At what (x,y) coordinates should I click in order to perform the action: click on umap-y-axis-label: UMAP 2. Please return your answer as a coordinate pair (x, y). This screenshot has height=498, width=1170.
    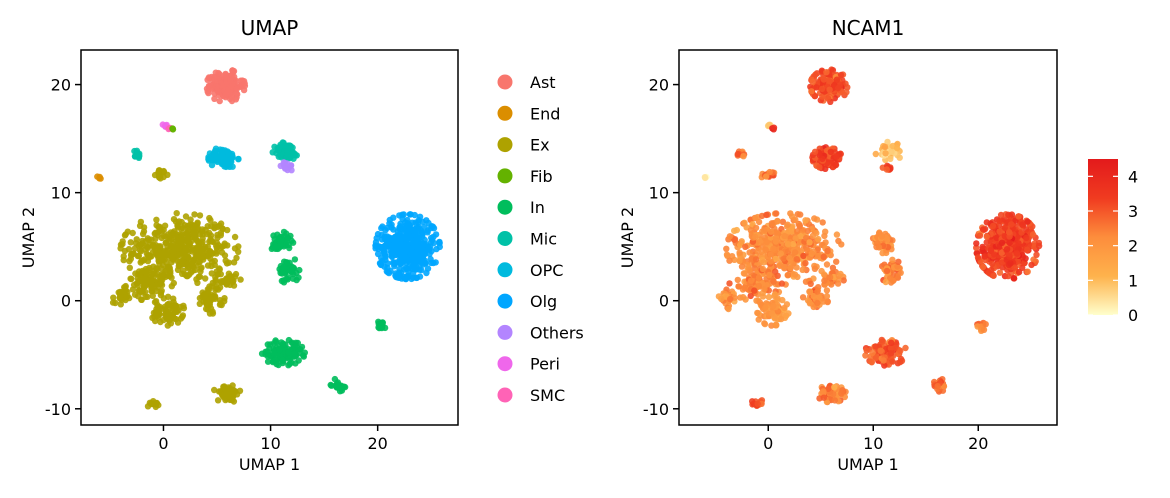
    Looking at the image, I should click on (28, 237).